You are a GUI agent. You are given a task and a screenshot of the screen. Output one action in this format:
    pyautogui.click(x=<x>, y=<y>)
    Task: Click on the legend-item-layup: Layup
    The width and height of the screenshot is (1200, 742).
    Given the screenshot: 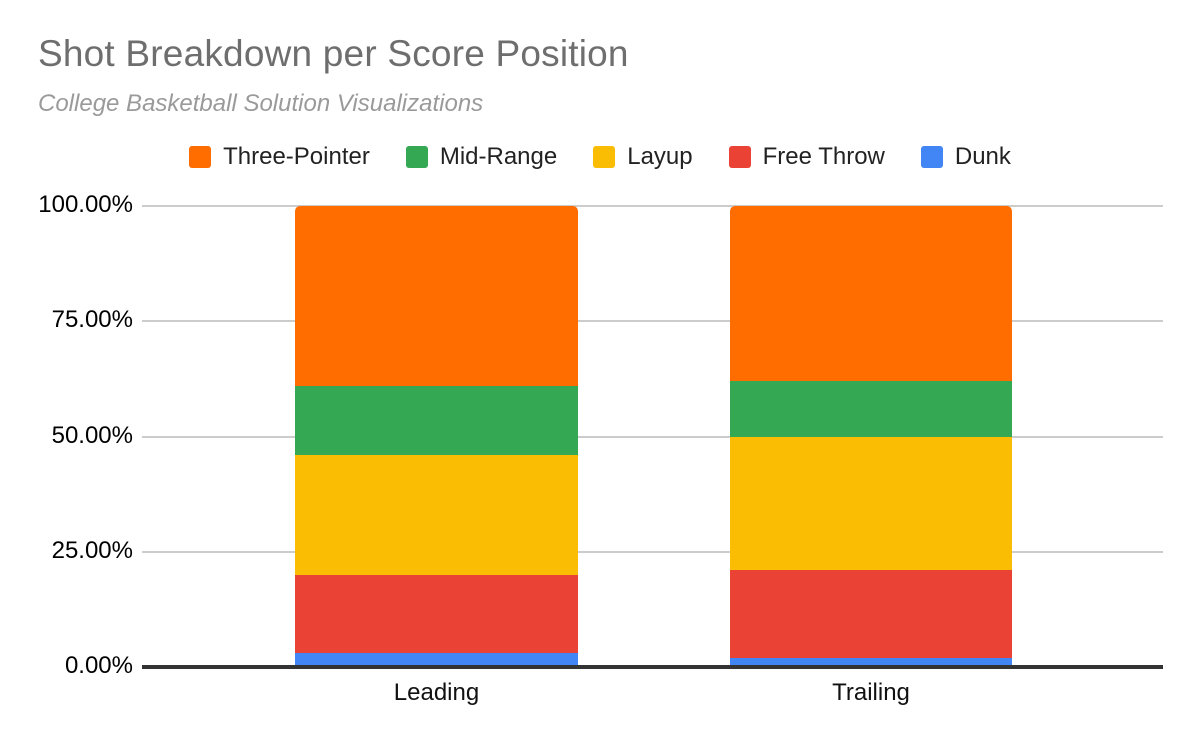 What is the action you would take?
    pyautogui.click(x=643, y=157)
    